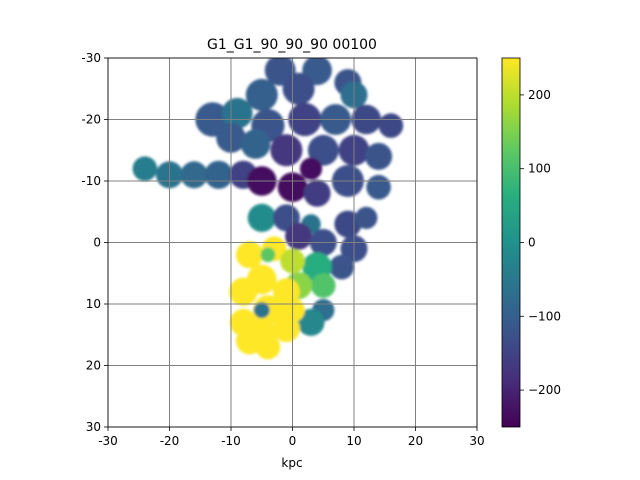 The height and width of the screenshot is (480, 640). I want to click on colorbar-tick-label: −200, so click(544, 390).